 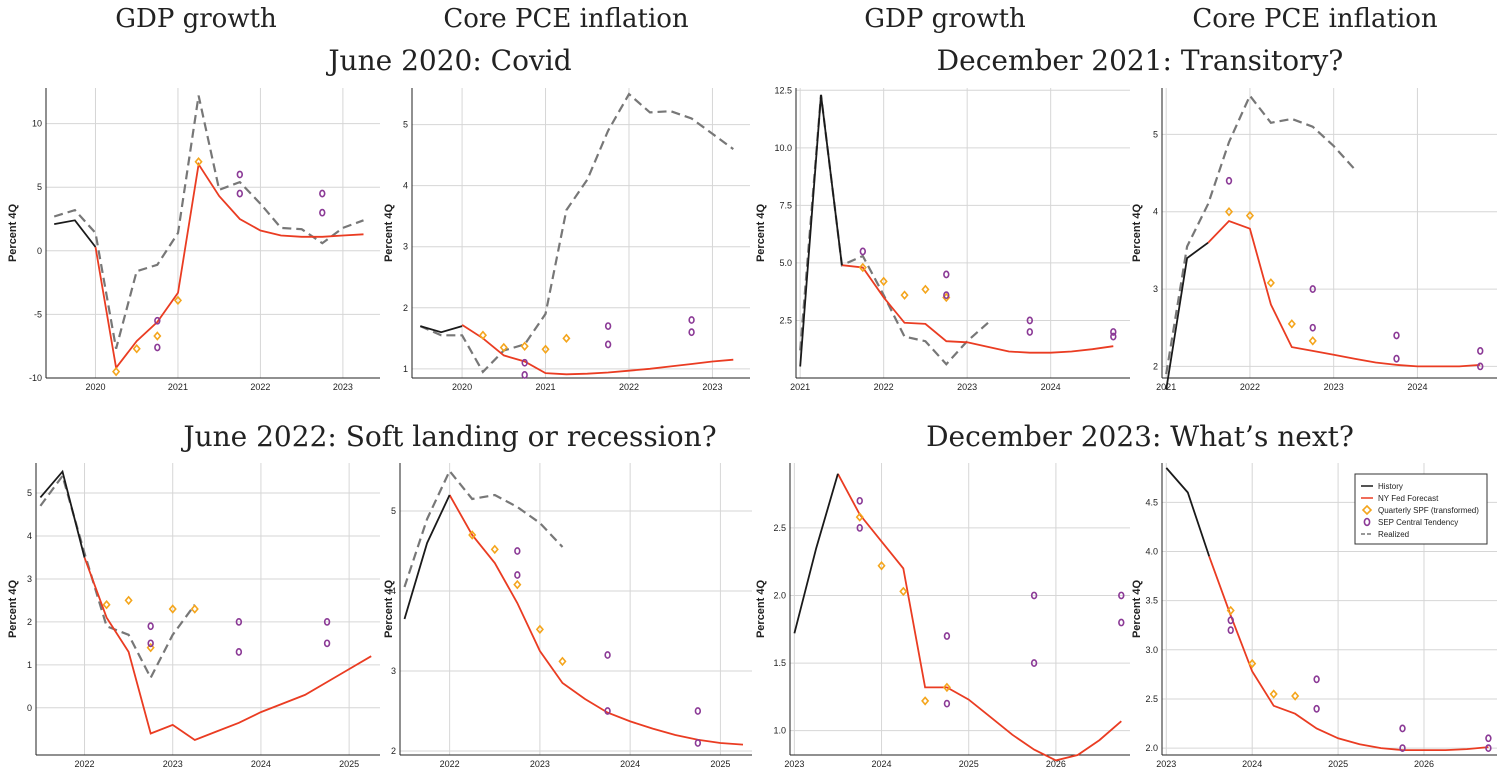 I want to click on y-tick-label: 2.5, so click(x=779, y=528).